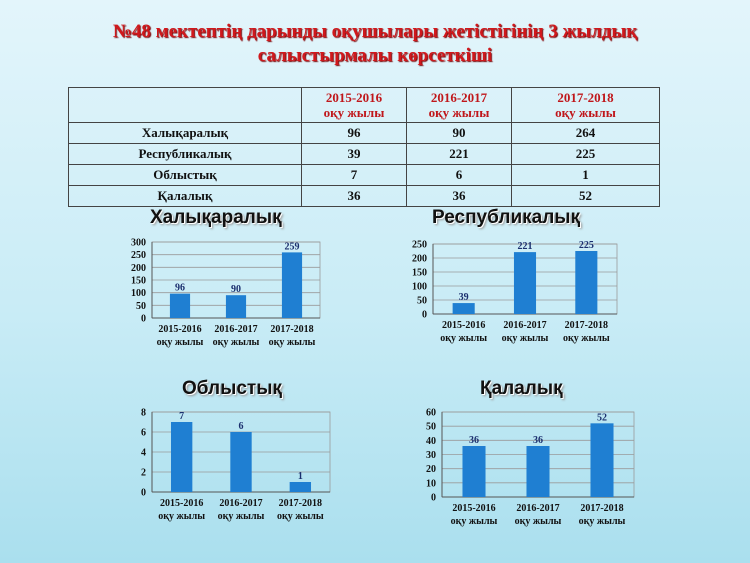  What do you see at coordinates (506, 217) in the screenshot?
I see `chart-title-republic: Республикалық` at bounding box center [506, 217].